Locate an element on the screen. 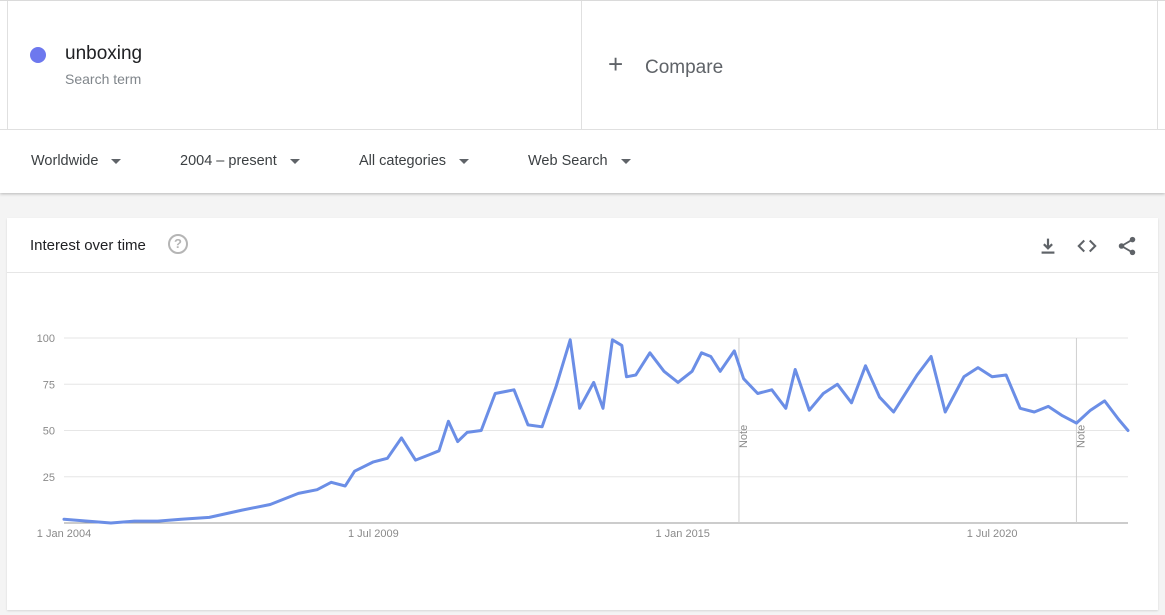 This screenshot has height=615, width=1165. x-tick-label: 1 Jul 2020 is located at coordinates (992, 534).